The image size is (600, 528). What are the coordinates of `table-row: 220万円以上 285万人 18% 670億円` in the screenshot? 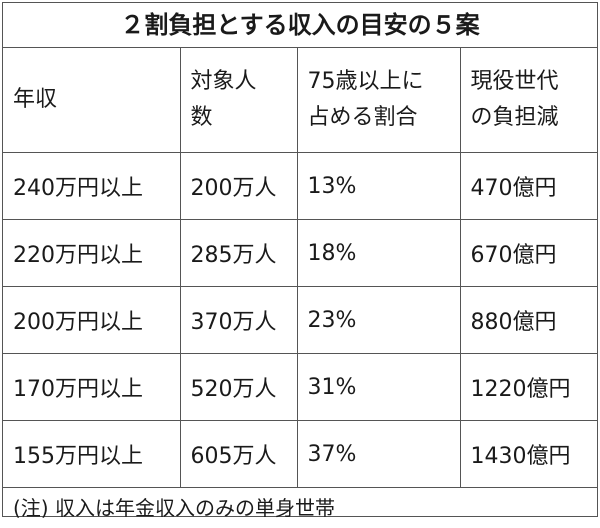 It's located at (300, 253).